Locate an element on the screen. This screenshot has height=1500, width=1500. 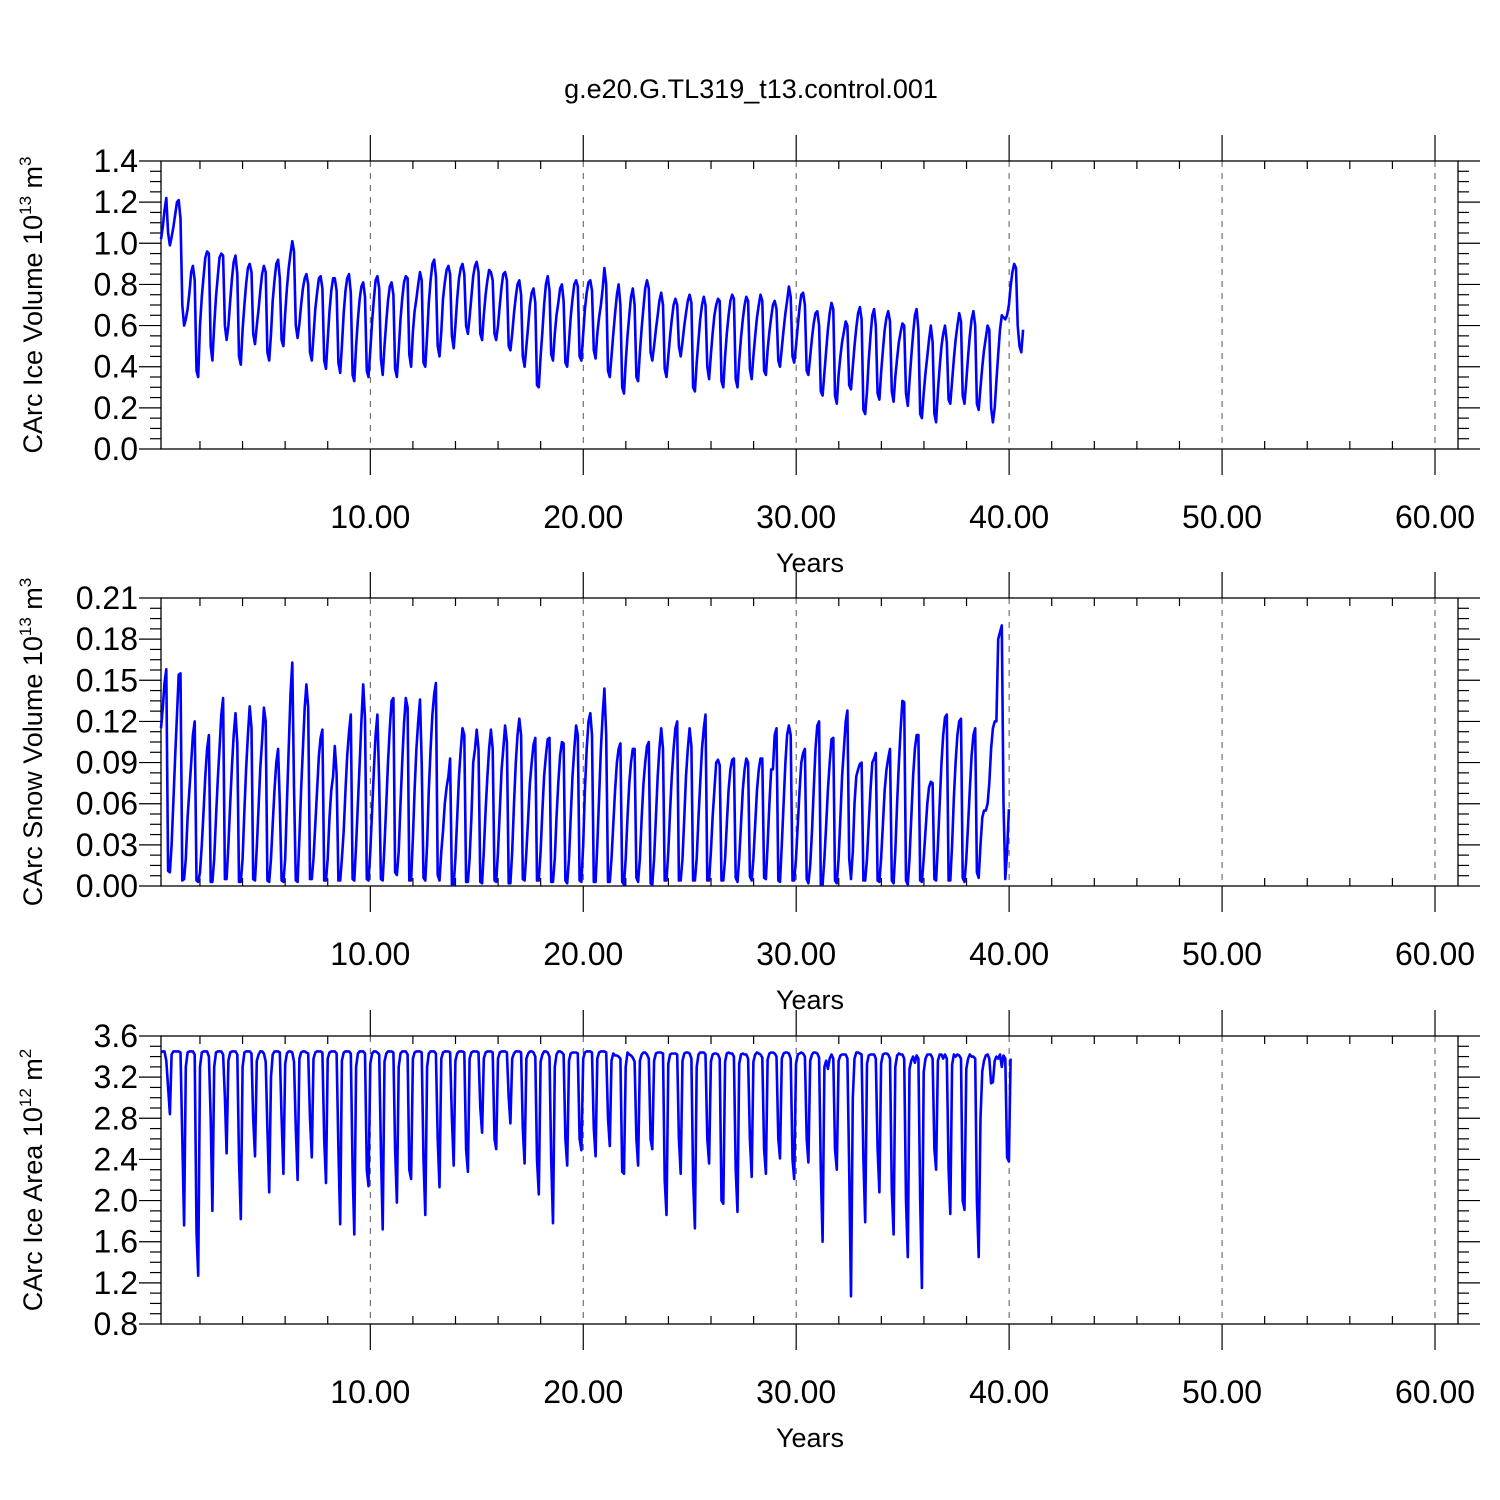
ice-area-y-axis-title: CArc Ice Area 1012 m2 is located at coordinates (32, 1180).